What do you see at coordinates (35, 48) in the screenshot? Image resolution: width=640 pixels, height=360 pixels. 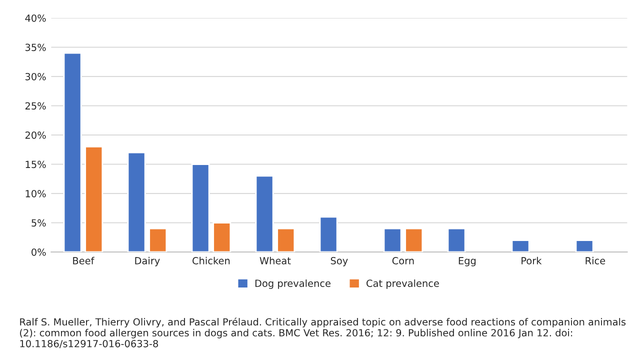 I see `y-tick-label: 35%` at bounding box center [35, 48].